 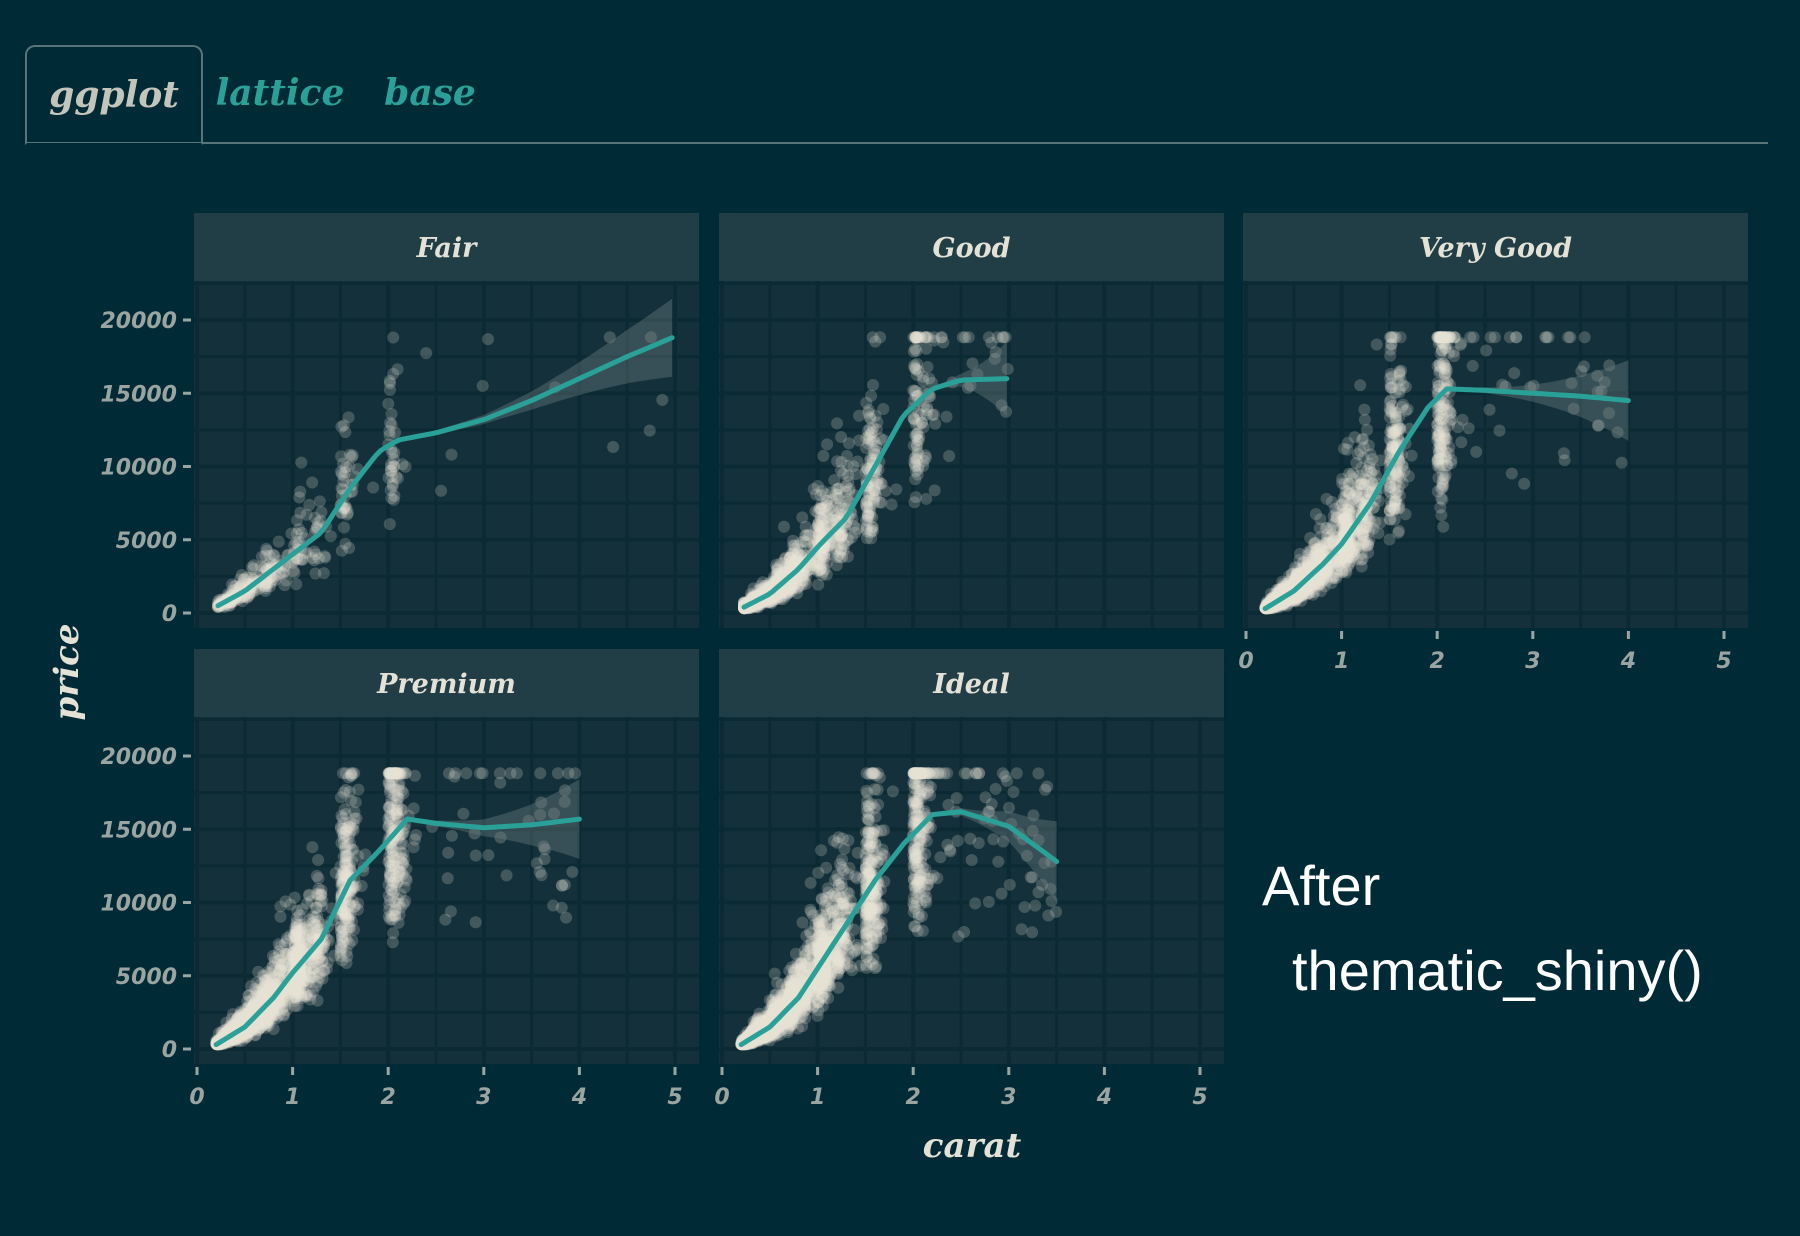 I want to click on tab-base: base, so click(x=430, y=93).